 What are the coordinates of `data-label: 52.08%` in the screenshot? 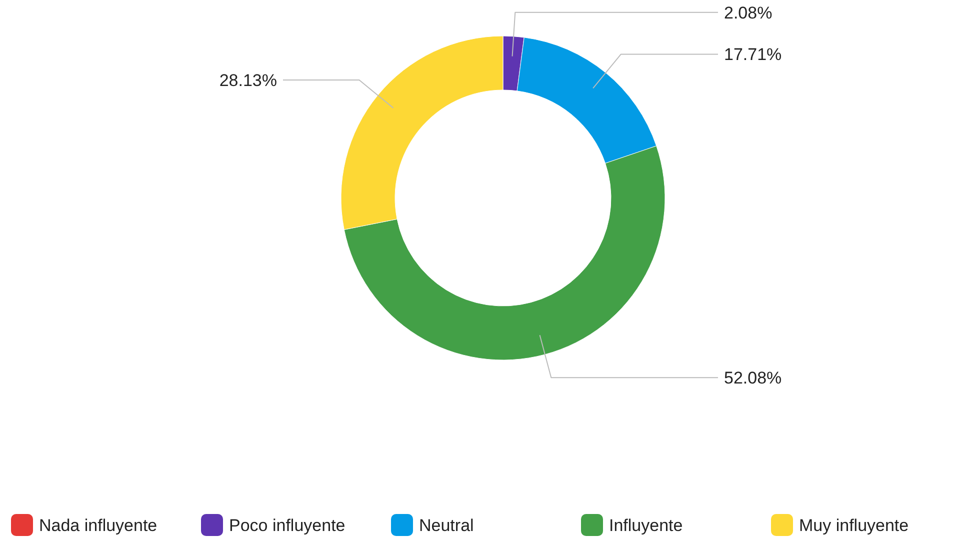 It's located at (753, 378).